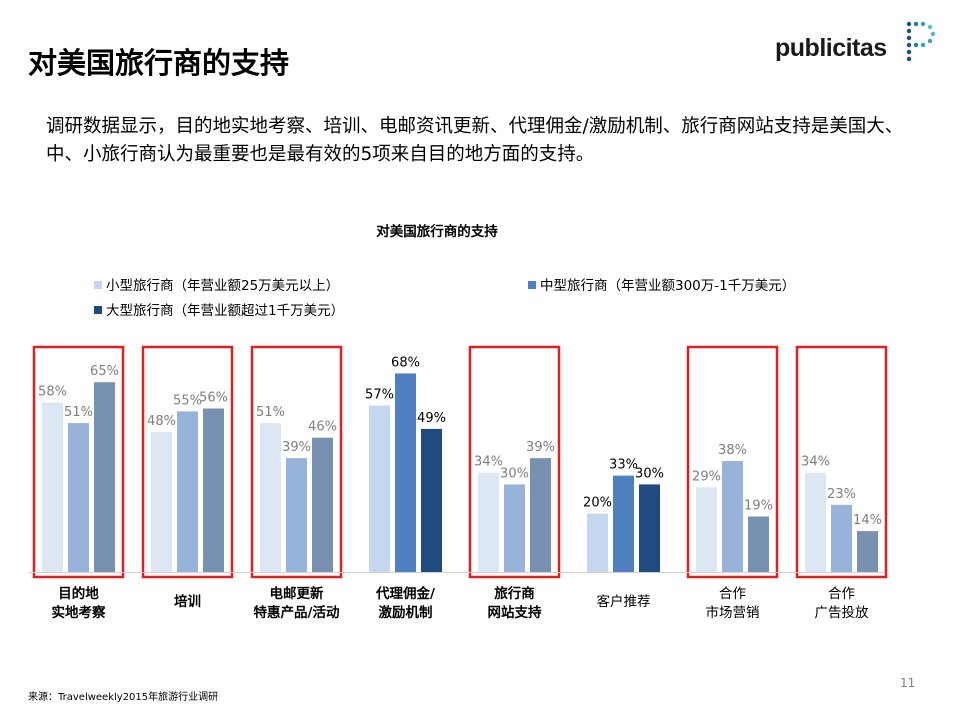 The width and height of the screenshot is (960, 720). I want to click on data-label-8-1: 34%, so click(815, 462).